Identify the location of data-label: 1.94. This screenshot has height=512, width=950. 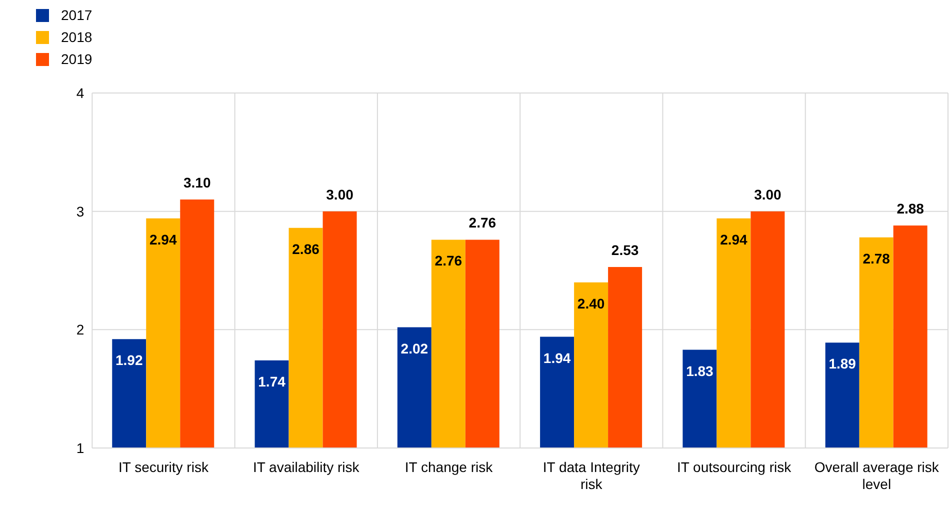
(557, 358).